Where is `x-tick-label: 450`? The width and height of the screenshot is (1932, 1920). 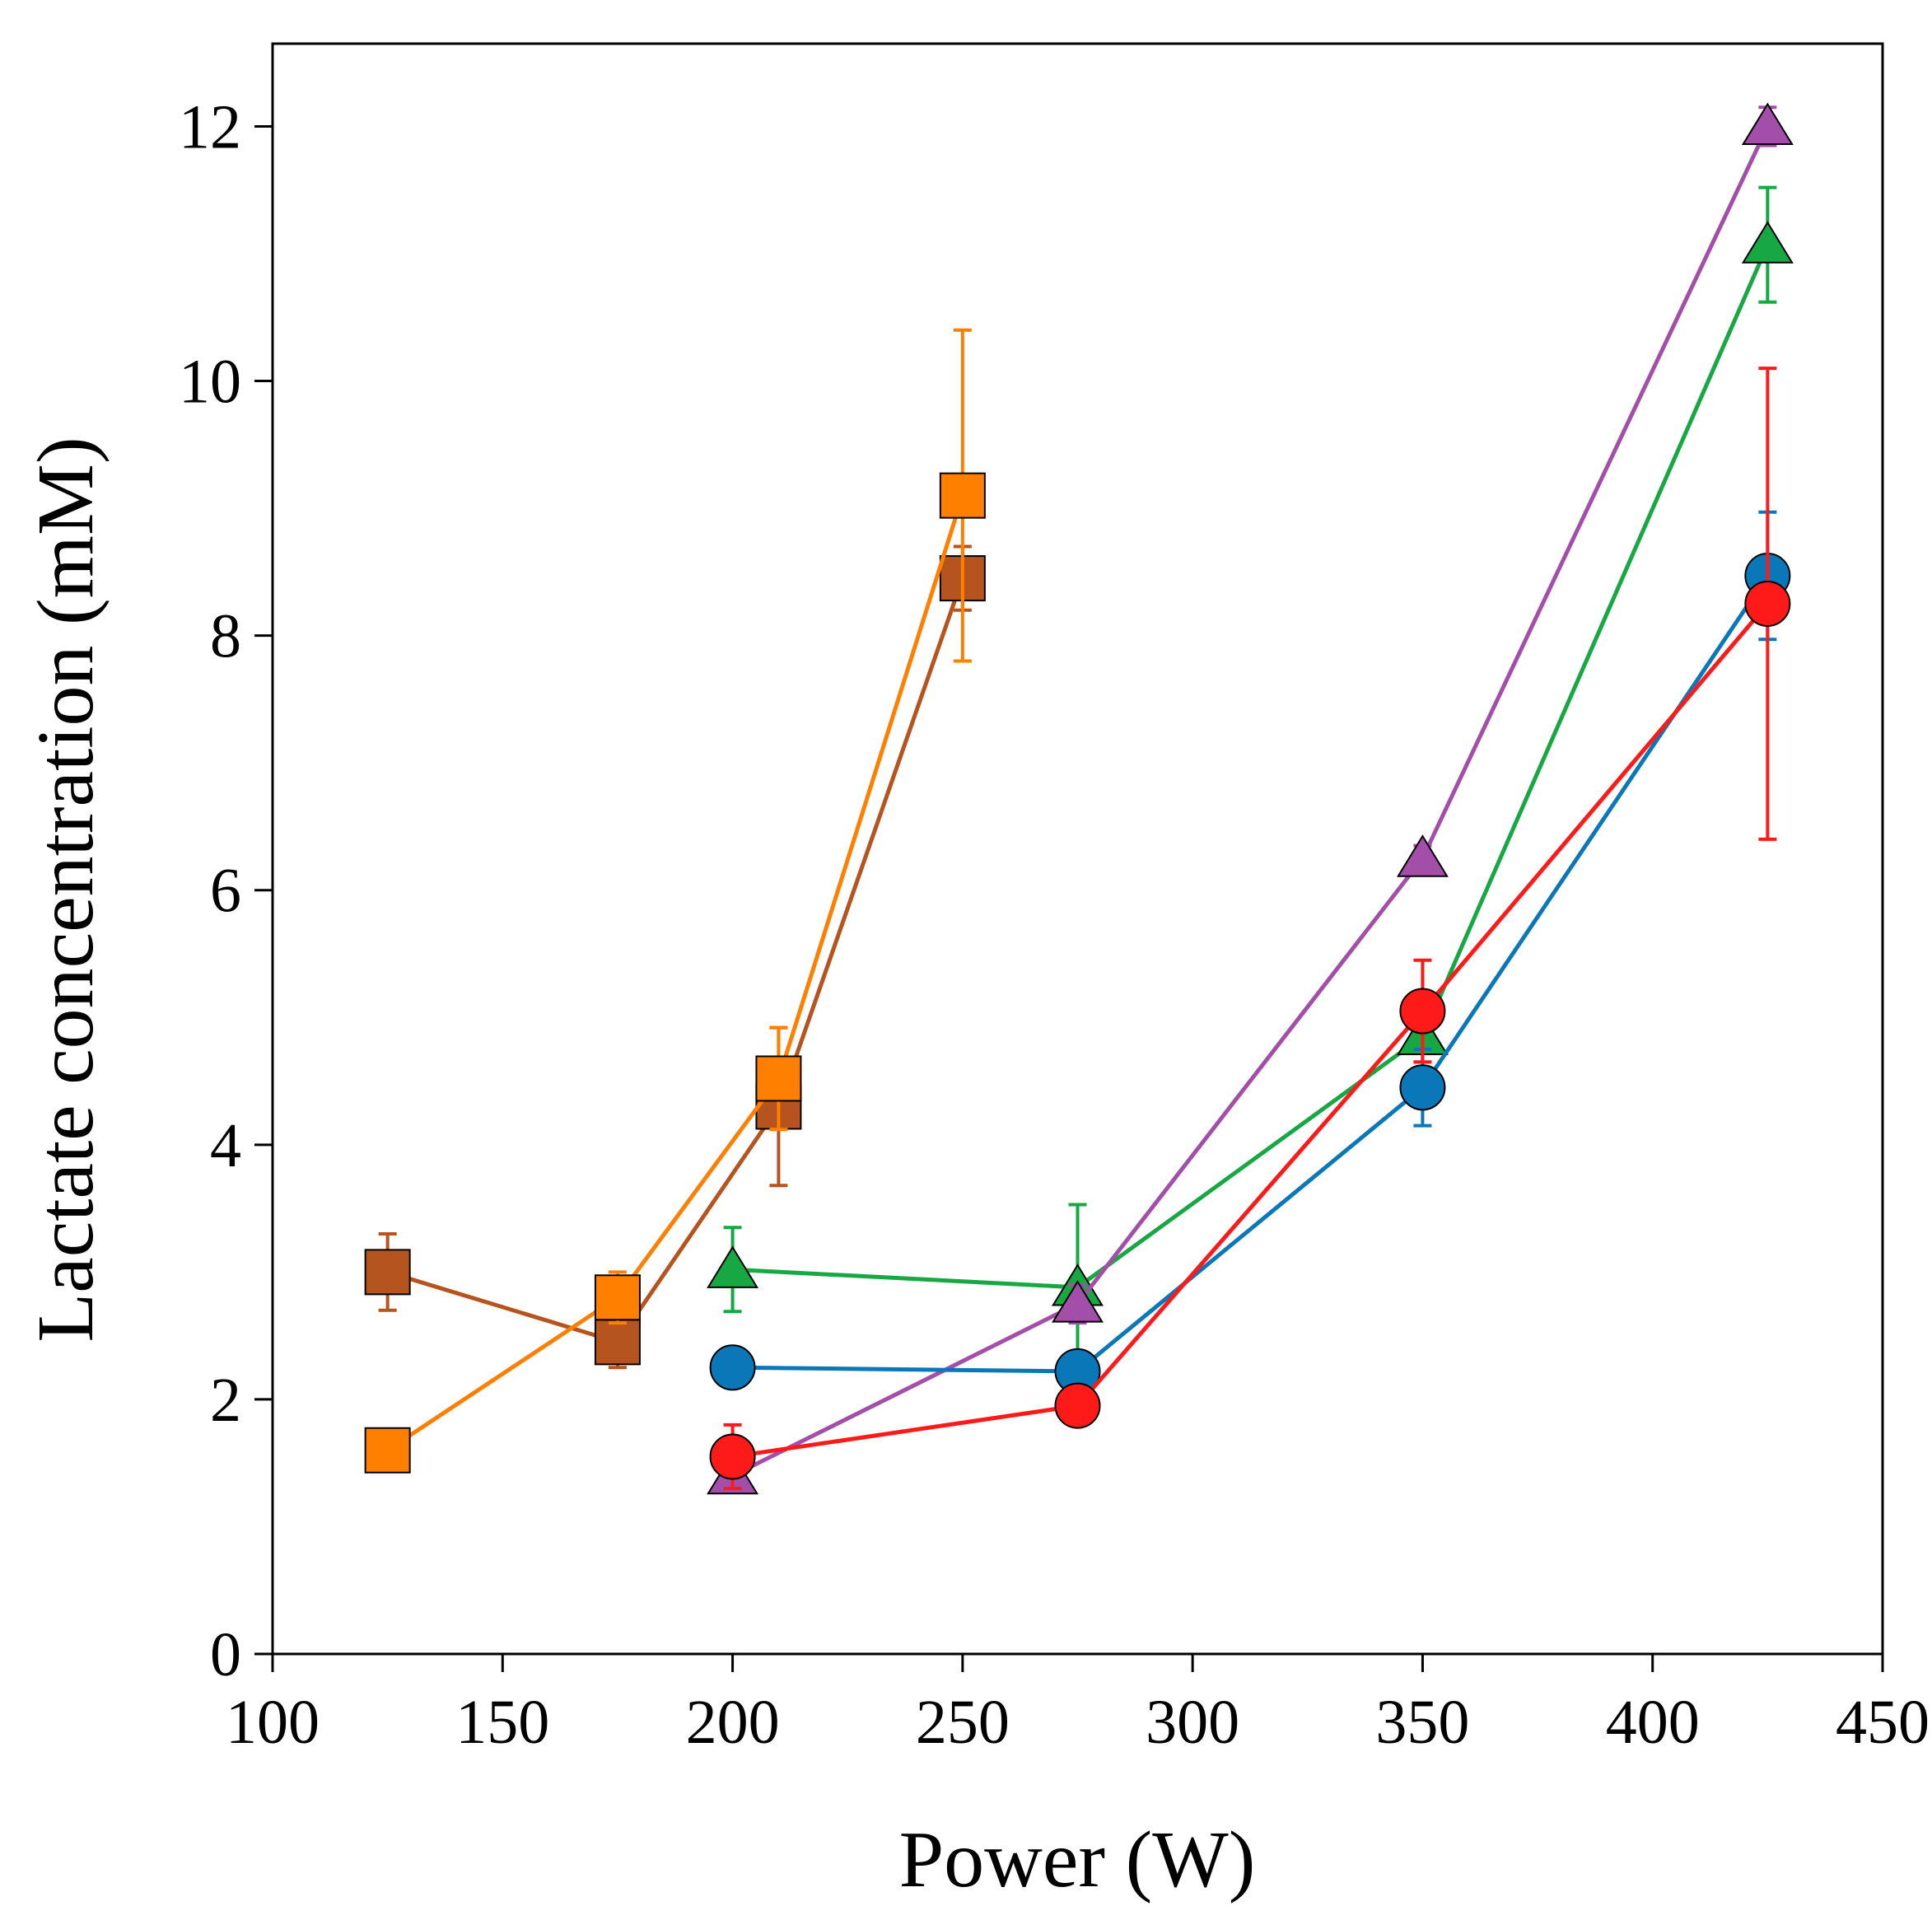 x-tick-label: 450 is located at coordinates (1883, 1722).